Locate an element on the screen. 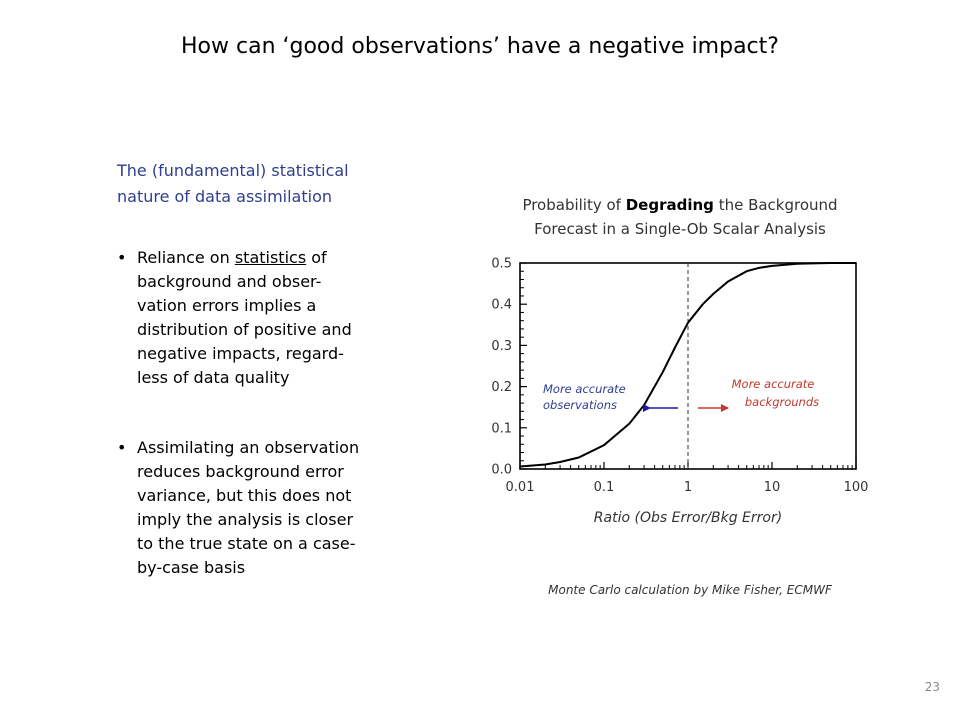  bullet2-line-1: Assimilating an observation is located at coordinates (248, 447).